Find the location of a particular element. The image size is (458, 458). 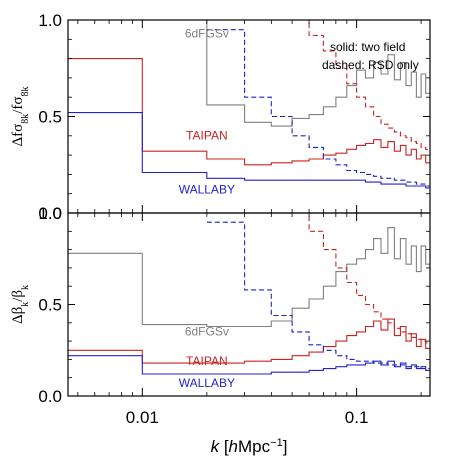

top-label-wallaby: WALLABY is located at coordinates (207, 190).